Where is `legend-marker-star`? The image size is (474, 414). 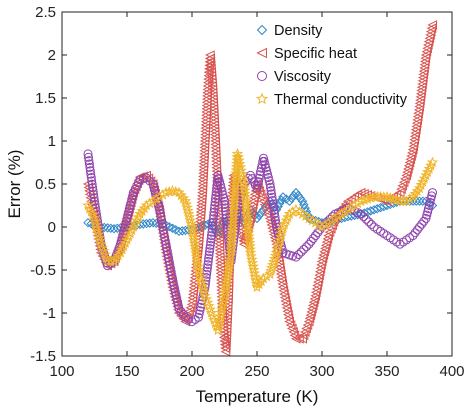
legend-marker-star is located at coordinates (262, 98).